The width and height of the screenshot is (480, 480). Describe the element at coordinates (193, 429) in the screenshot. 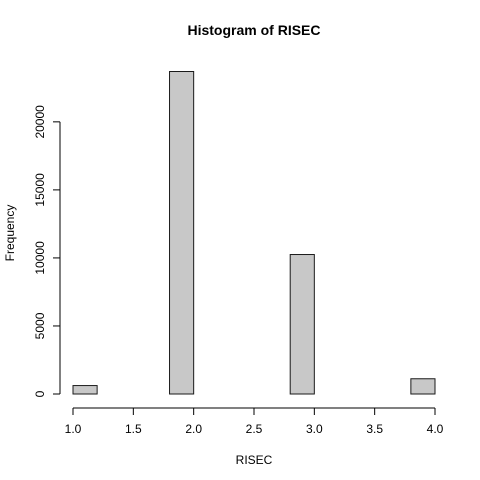

I see `x-tick-label: 2.0` at that location.